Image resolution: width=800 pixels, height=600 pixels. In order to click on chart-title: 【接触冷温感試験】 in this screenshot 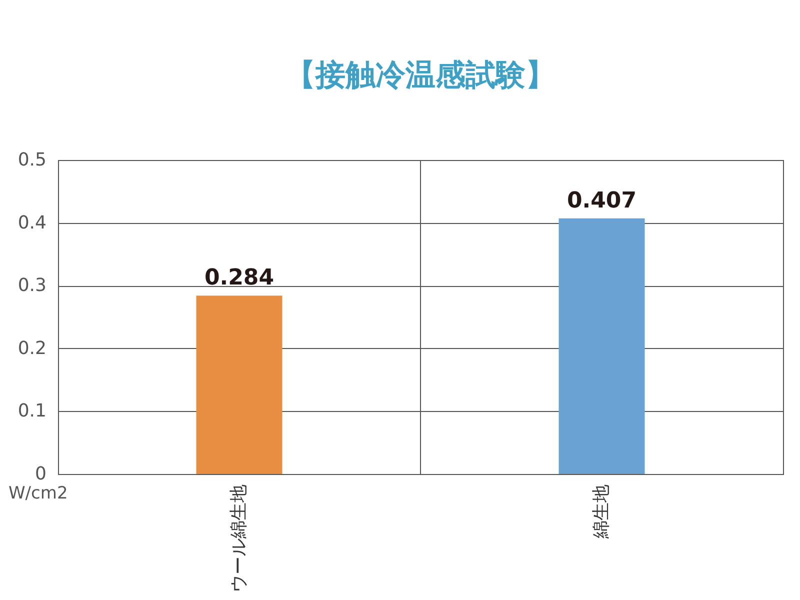, I will do `click(421, 75)`.